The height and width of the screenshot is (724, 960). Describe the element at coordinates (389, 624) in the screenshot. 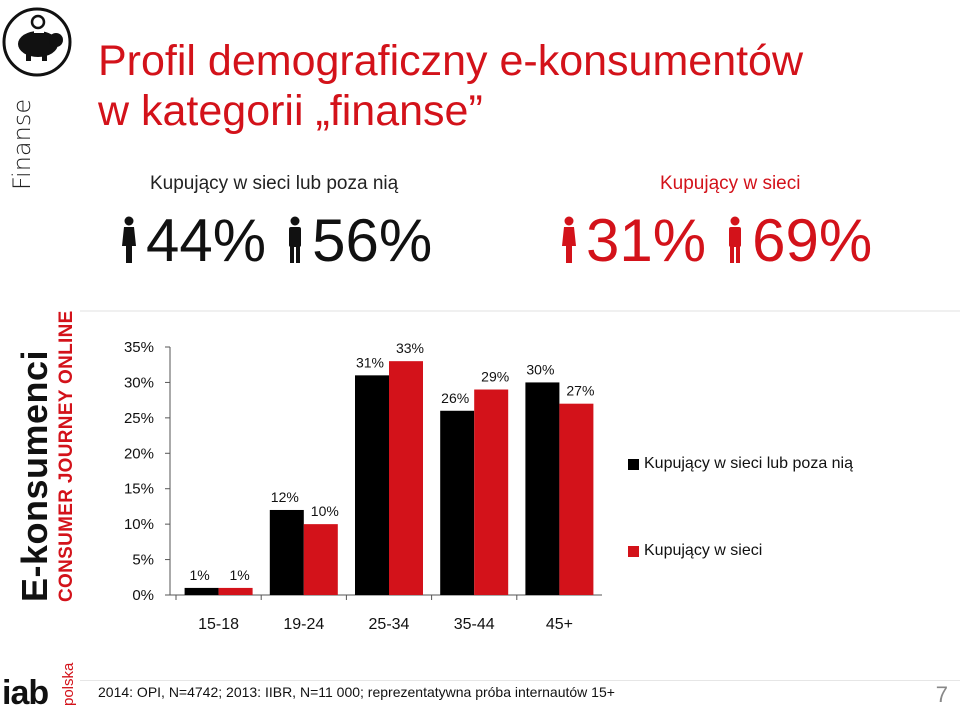

I see `x-tick-label: 25-34` at that location.